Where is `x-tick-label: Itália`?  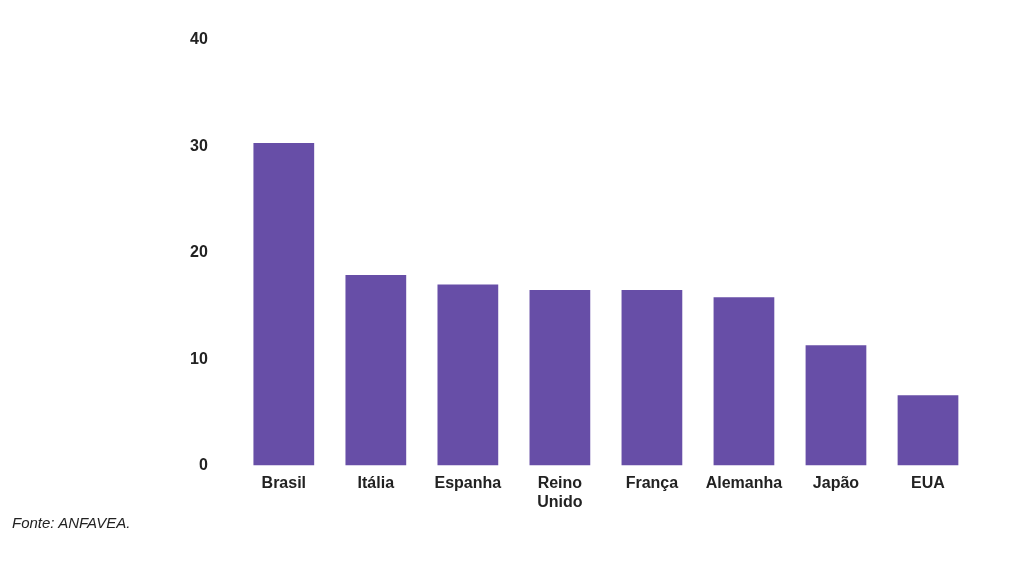
x-tick-label: Itália is located at coordinates (376, 482).